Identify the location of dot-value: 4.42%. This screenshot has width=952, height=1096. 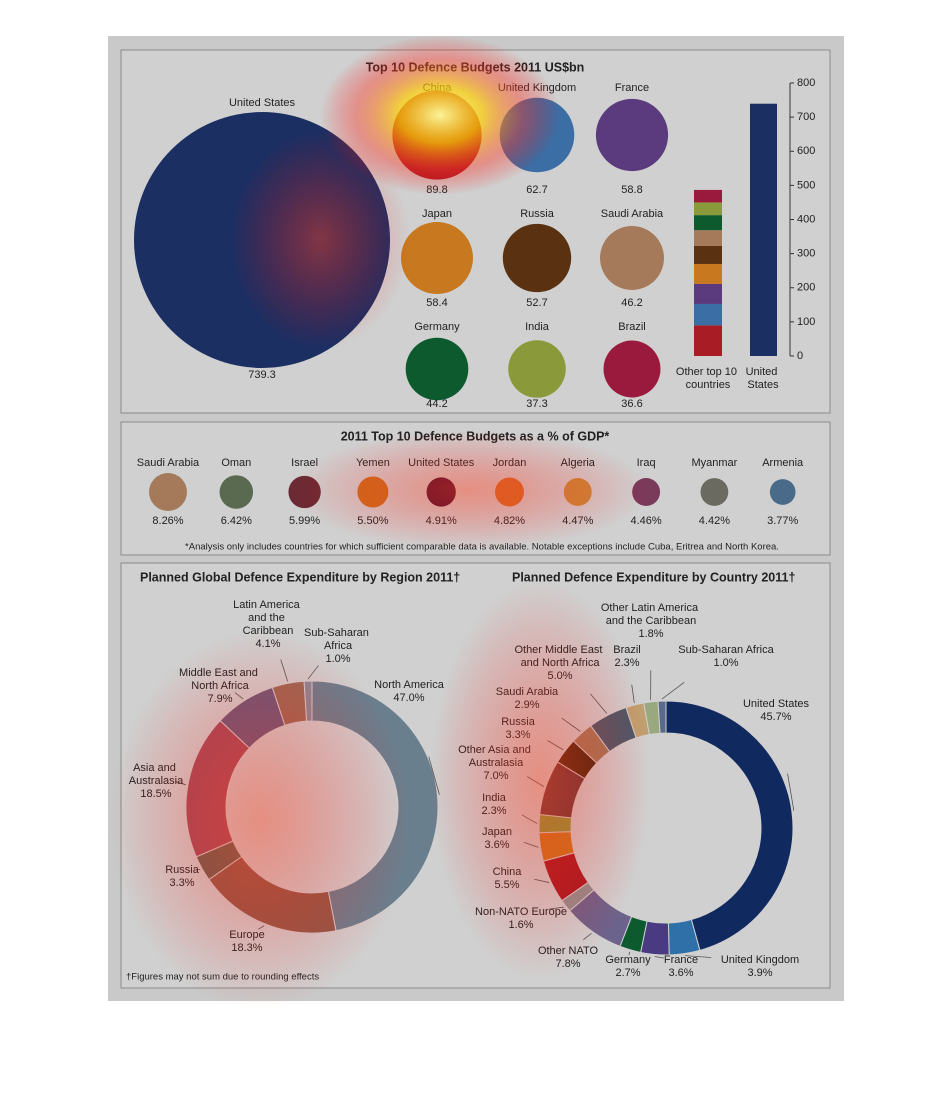
(714, 521).